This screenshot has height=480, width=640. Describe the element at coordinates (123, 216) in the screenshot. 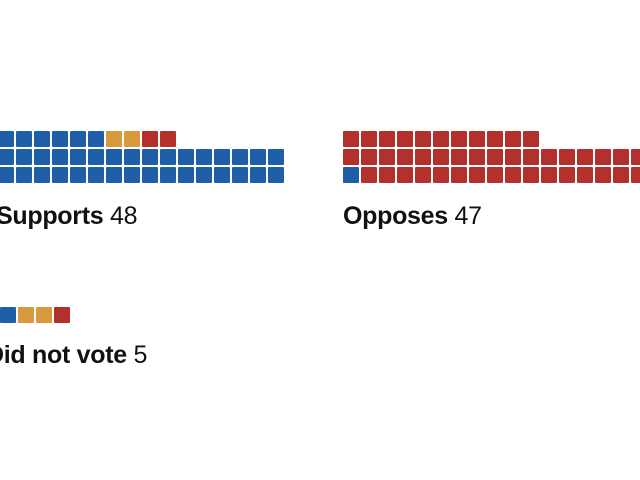

I see `group-count-supports: 48` at that location.